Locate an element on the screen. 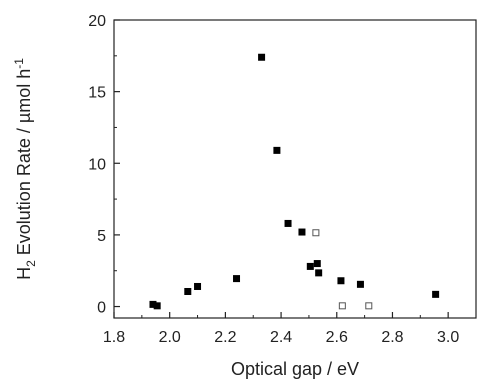  x-tick-label: 2.6 is located at coordinates (337, 337).